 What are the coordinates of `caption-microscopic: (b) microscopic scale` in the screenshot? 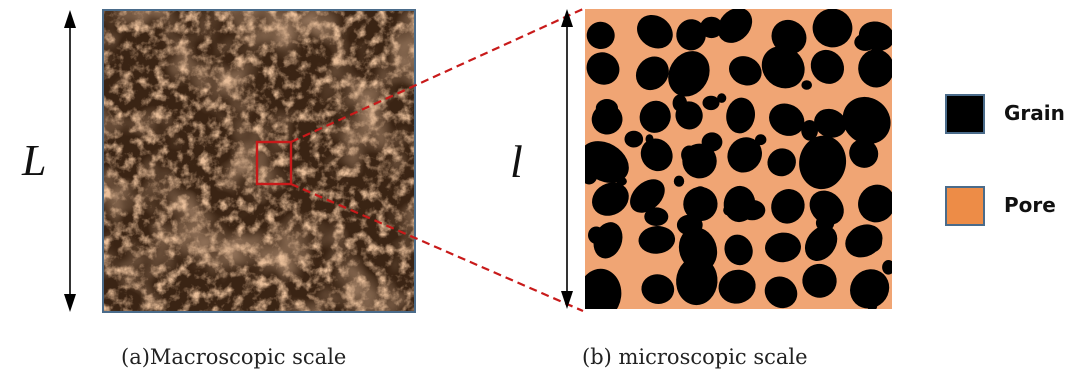 It's located at (695, 357).